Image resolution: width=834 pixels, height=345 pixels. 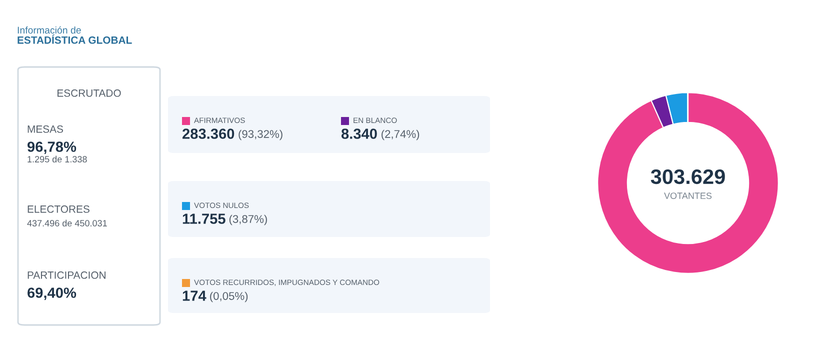 What do you see at coordinates (75, 39) in the screenshot?
I see `text: ESTADÍSTICA GLOBAL` at bounding box center [75, 39].